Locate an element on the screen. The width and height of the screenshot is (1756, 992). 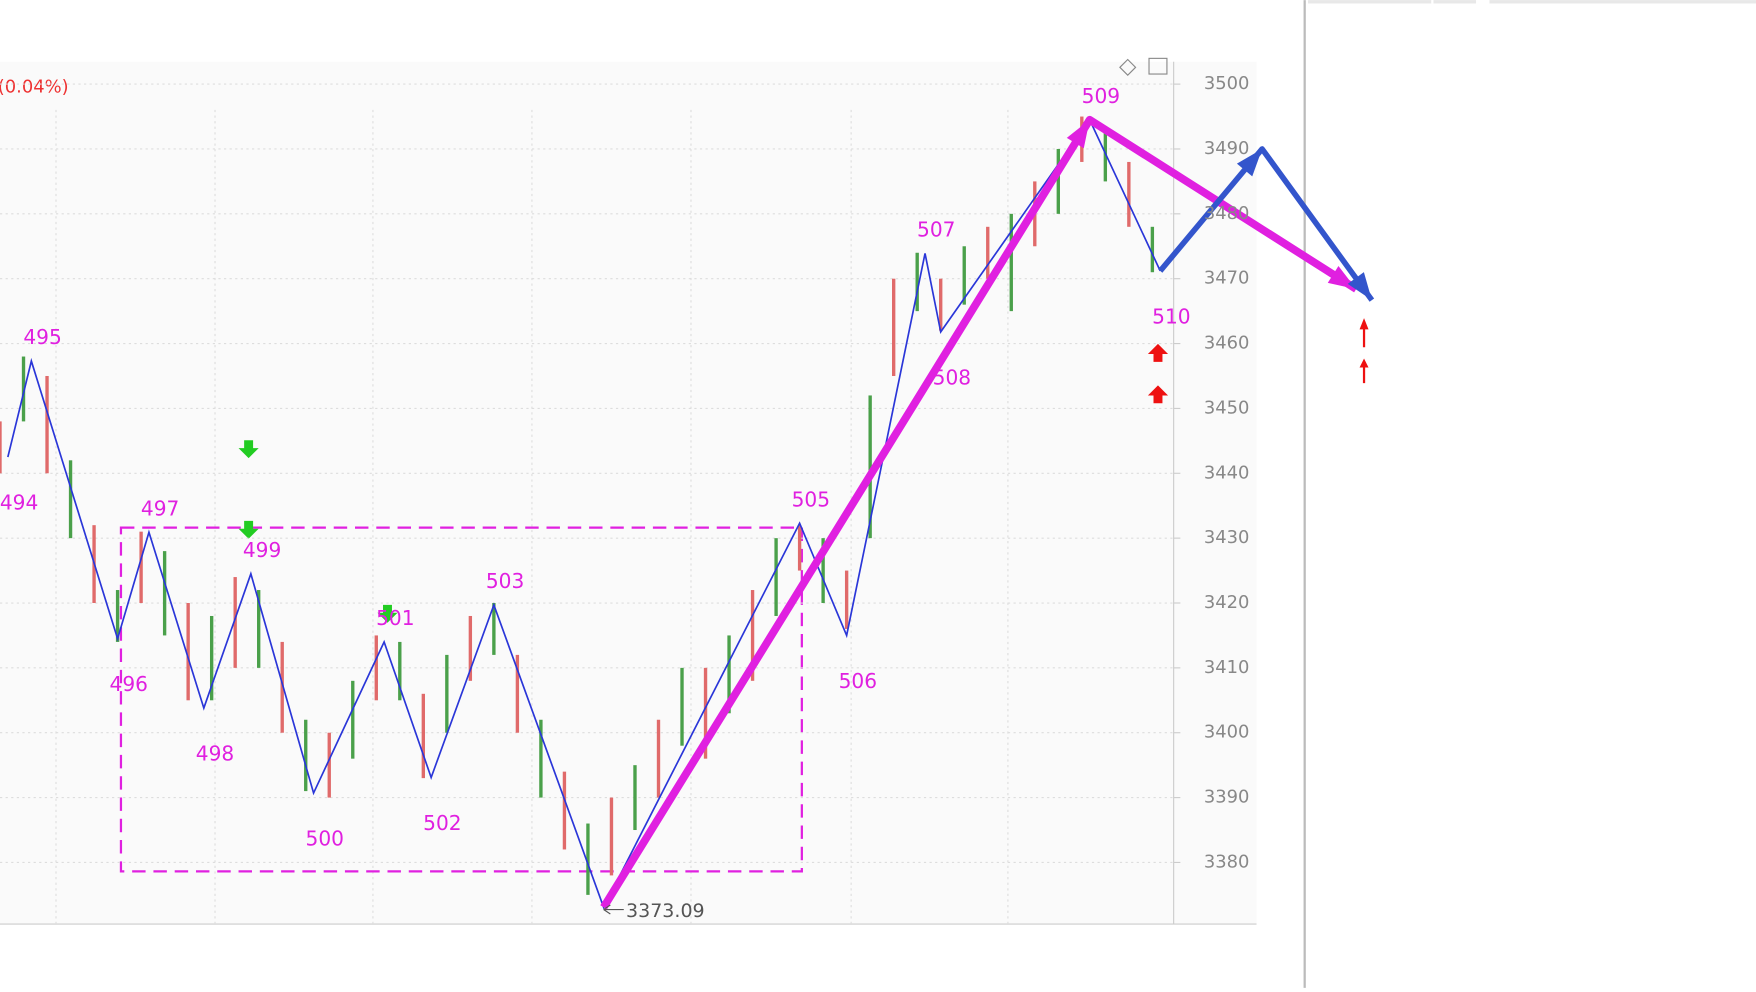
pivot-label: 503 is located at coordinates (505, 581).